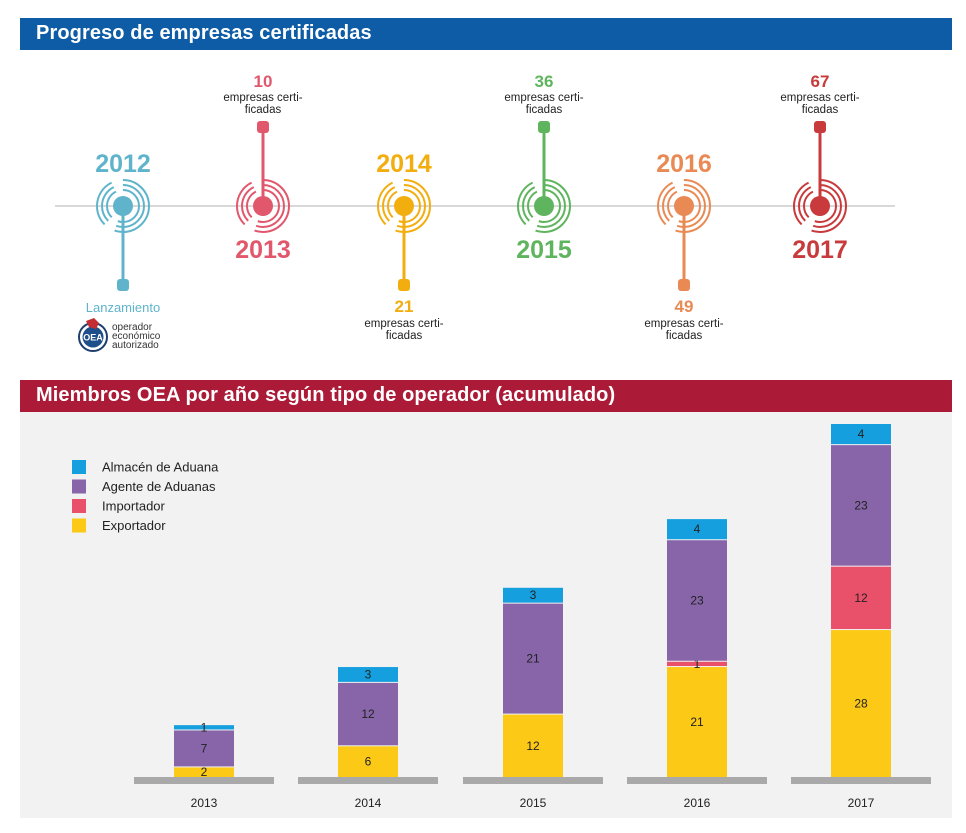 This screenshot has width=966, height=833. I want to click on oea-logo-badge: OEA, so click(93, 338).